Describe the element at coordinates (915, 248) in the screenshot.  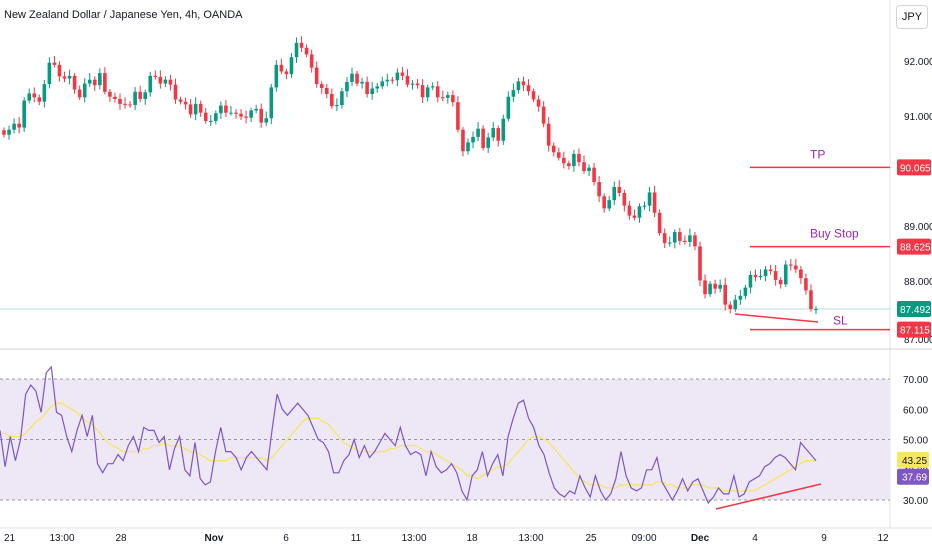
I see `level-tag-label: 88.625` at that location.